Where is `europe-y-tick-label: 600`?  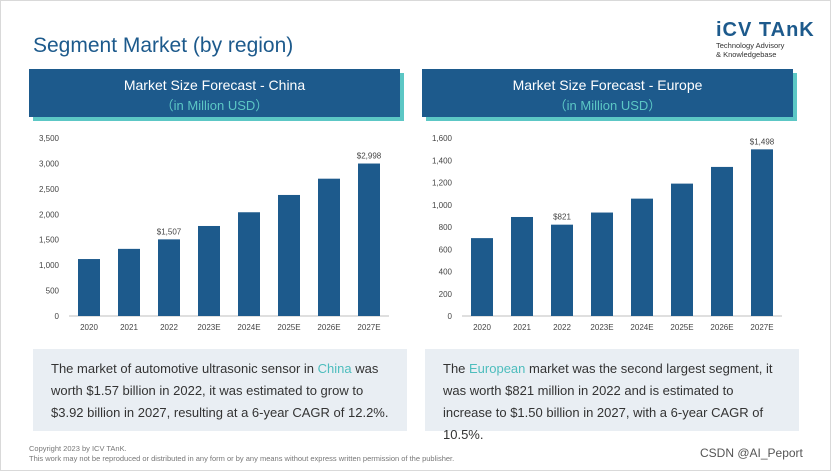
europe-y-tick-label: 600 is located at coordinates (446, 249).